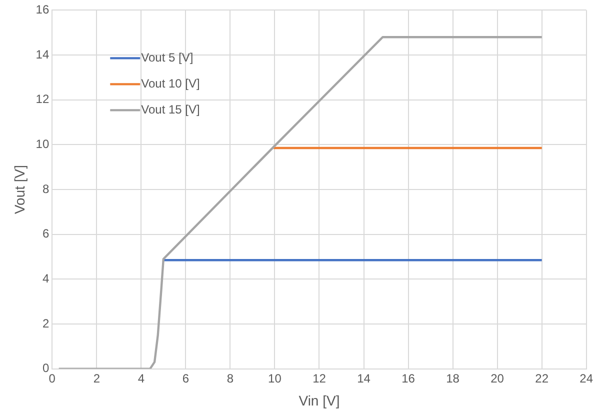 This screenshot has width=596, height=418. What do you see at coordinates (46, 323) in the screenshot?
I see `y-tick-label: 2` at bounding box center [46, 323].